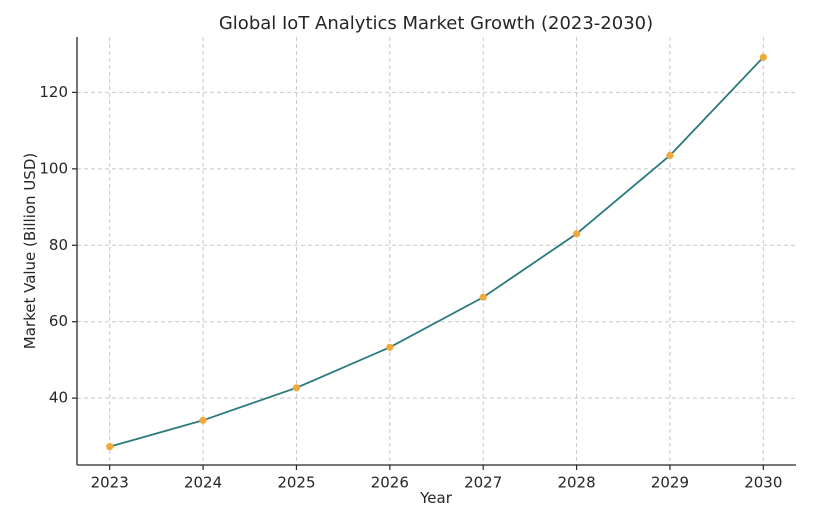 The width and height of the screenshot is (820, 522). I want to click on y-tick-label: 100, so click(53, 168).